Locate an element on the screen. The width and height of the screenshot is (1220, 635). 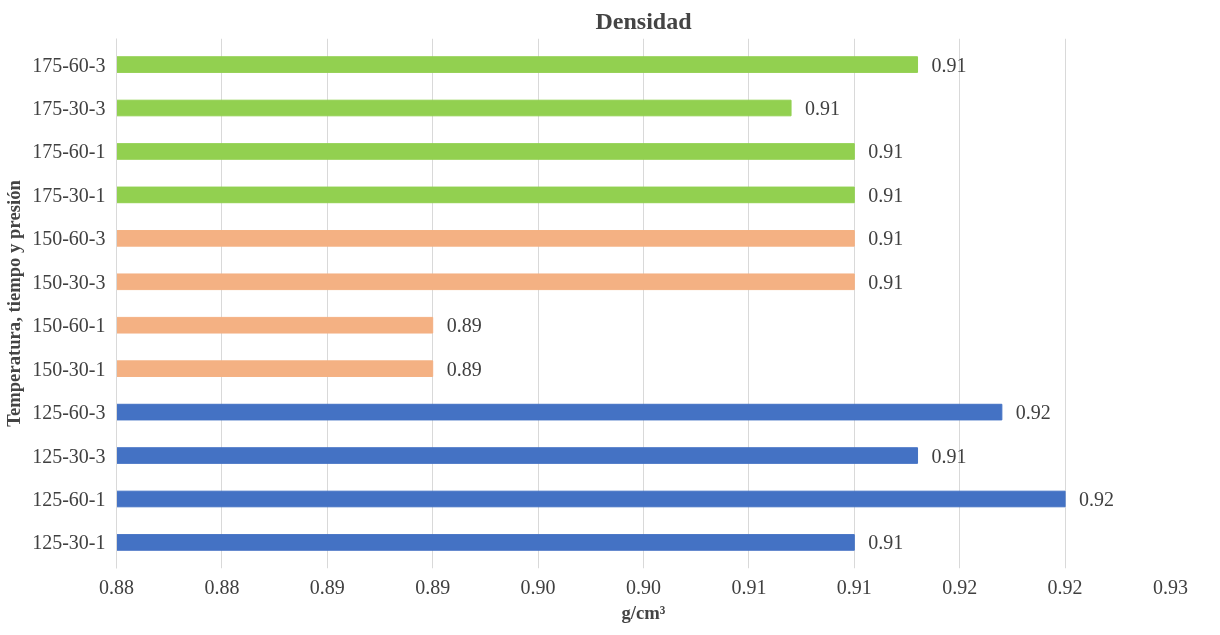
x-tick-label: 0.93 is located at coordinates (1170, 586).